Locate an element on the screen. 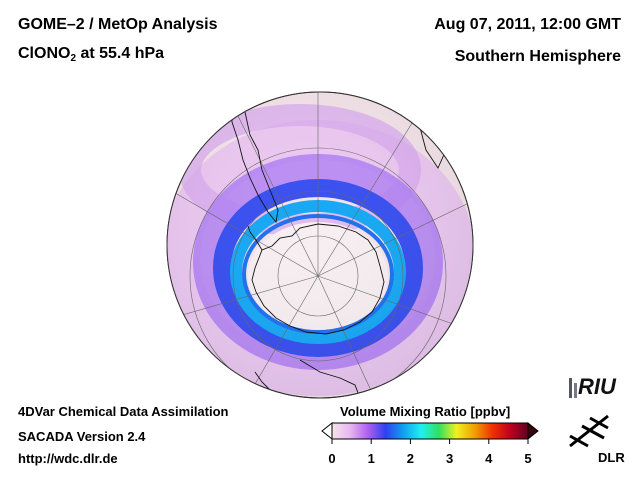 The image size is (640, 480). colorbar-title: Volume Mixing Ratio [ppbv] is located at coordinates (425, 411).